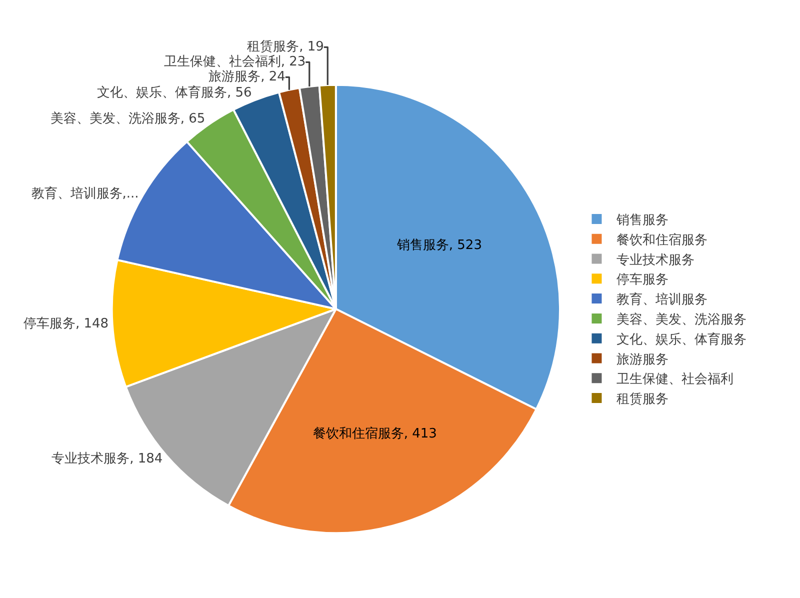 The image size is (800, 598). What do you see at coordinates (681, 320) in the screenshot?
I see `legend-label: 美容、美发、洗浴服务` at bounding box center [681, 320].